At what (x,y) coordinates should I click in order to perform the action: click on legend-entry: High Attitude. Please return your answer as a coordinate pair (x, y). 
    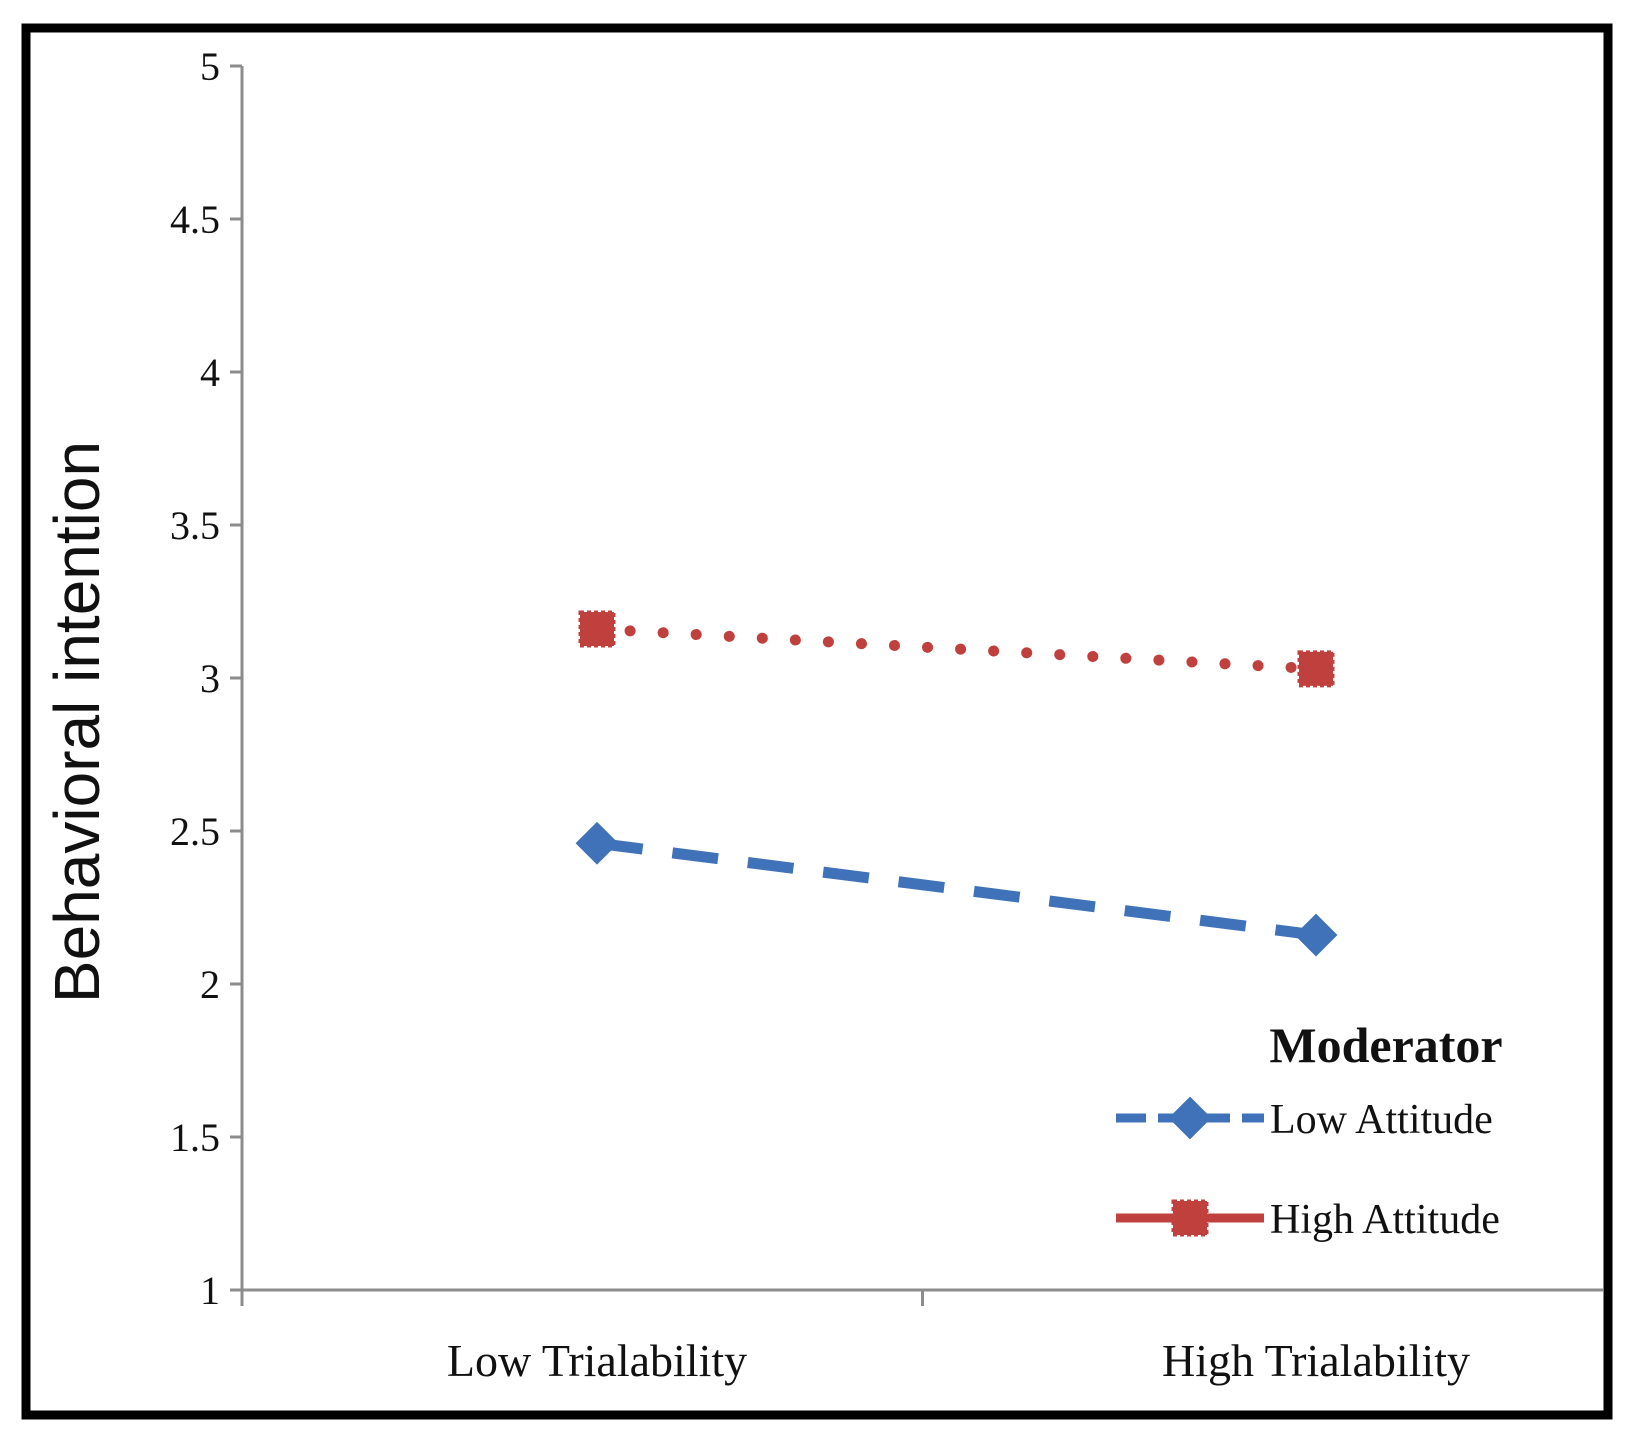
    Looking at the image, I should click on (1308, 1220).